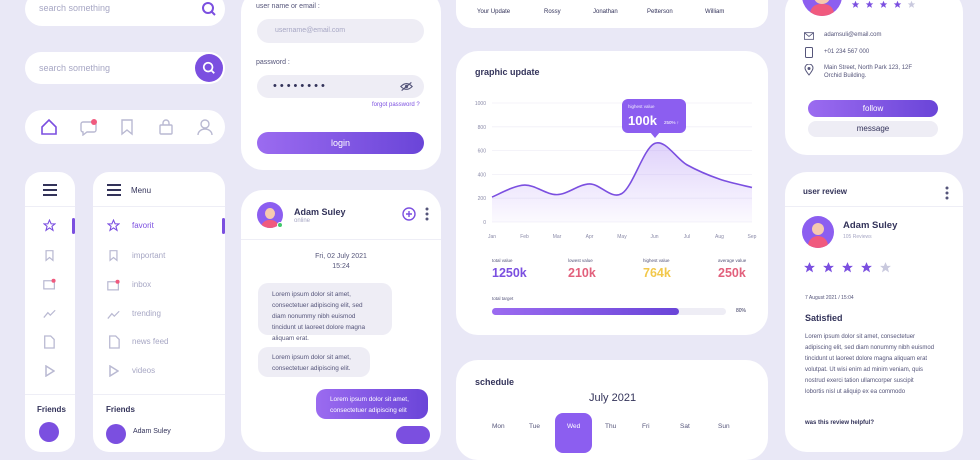  Describe the element at coordinates (853, 35) in the screenshot. I see `profile-email: adamsuli@email.com` at that location.